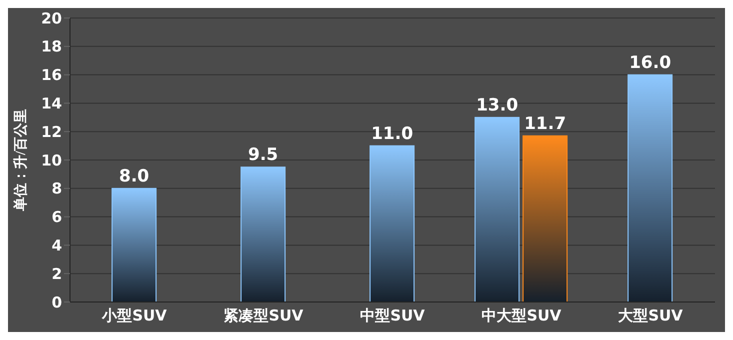 Image resolution: width=733 pixels, height=340 pixels. I want to click on x-tick-label: 中大型SUV, so click(522, 315).